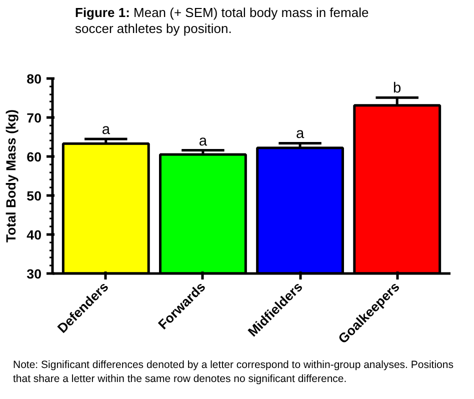 This screenshot has height=399, width=474. I want to click on y-tick-label: 40, so click(34, 235).